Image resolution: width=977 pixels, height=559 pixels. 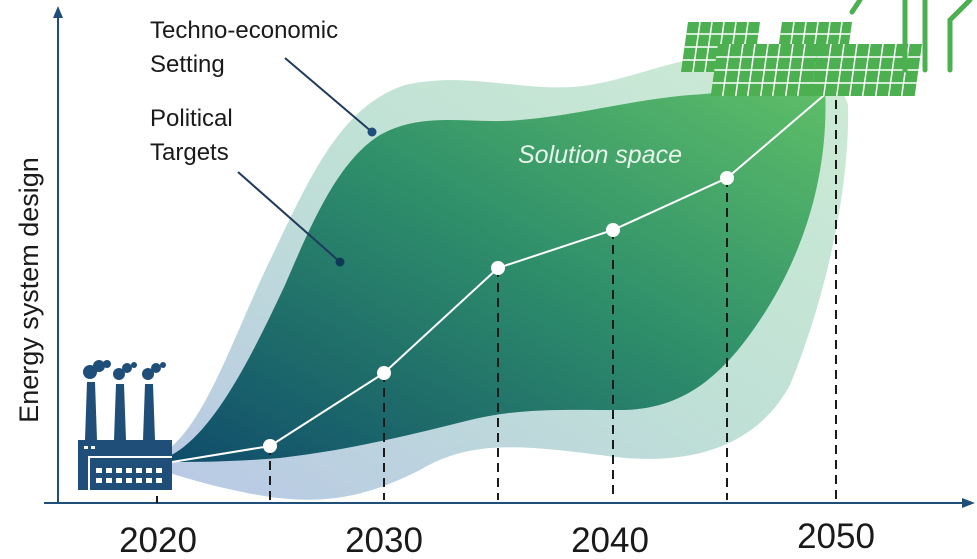 What do you see at coordinates (289, 217) in the screenshot?
I see `political-leader` at bounding box center [289, 217].